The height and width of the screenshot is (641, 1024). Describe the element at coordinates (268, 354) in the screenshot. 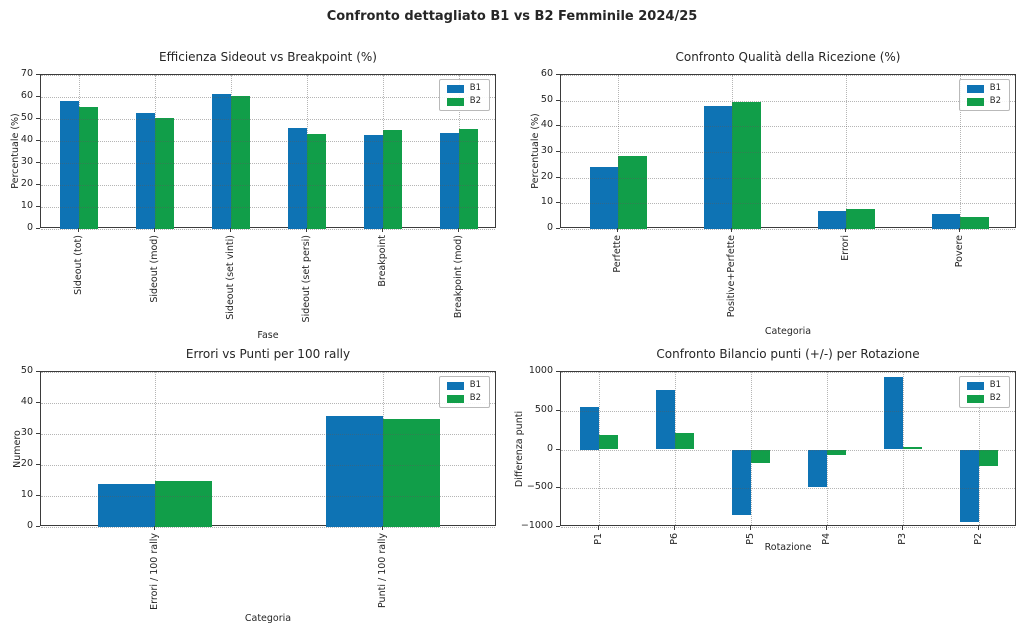

I see `chart-title: Errori vs Punti per 100 rally` at that location.